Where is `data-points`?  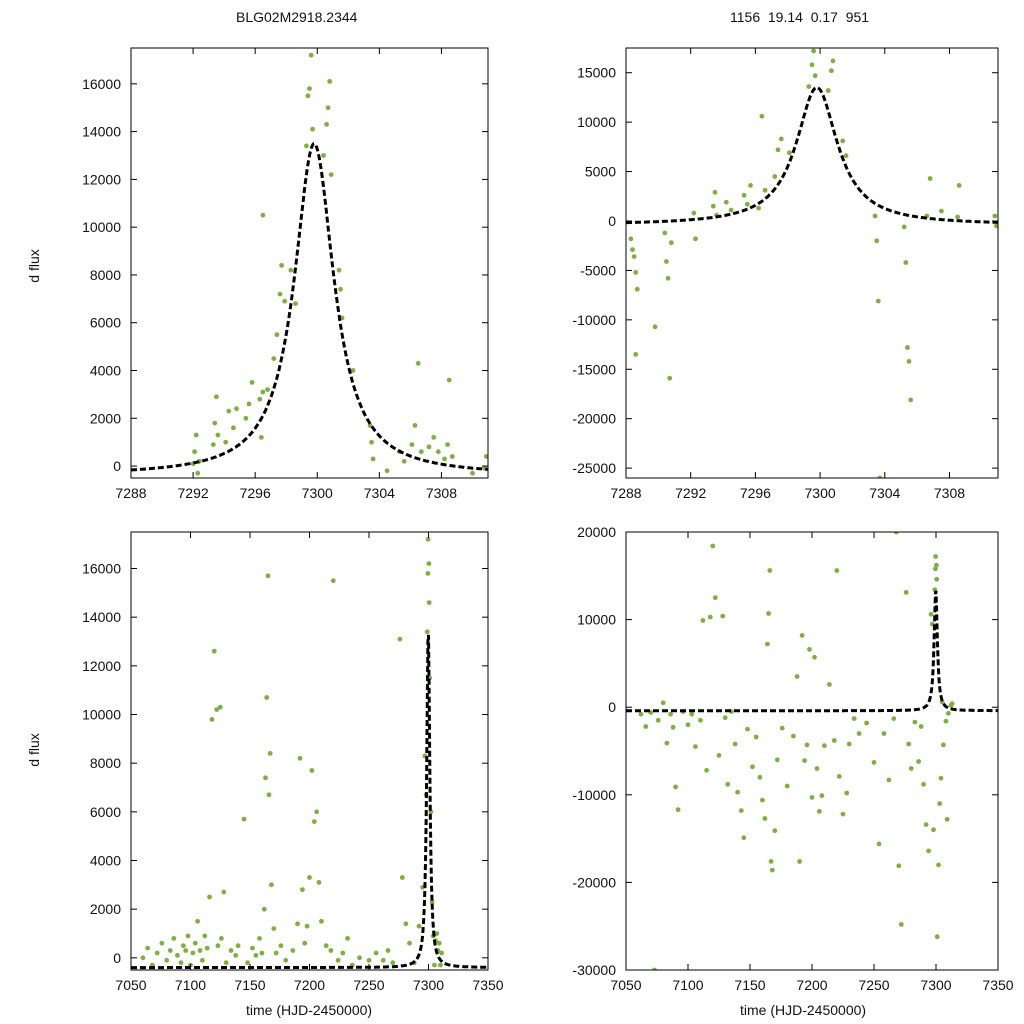 data-points is located at coordinates (309, 753).